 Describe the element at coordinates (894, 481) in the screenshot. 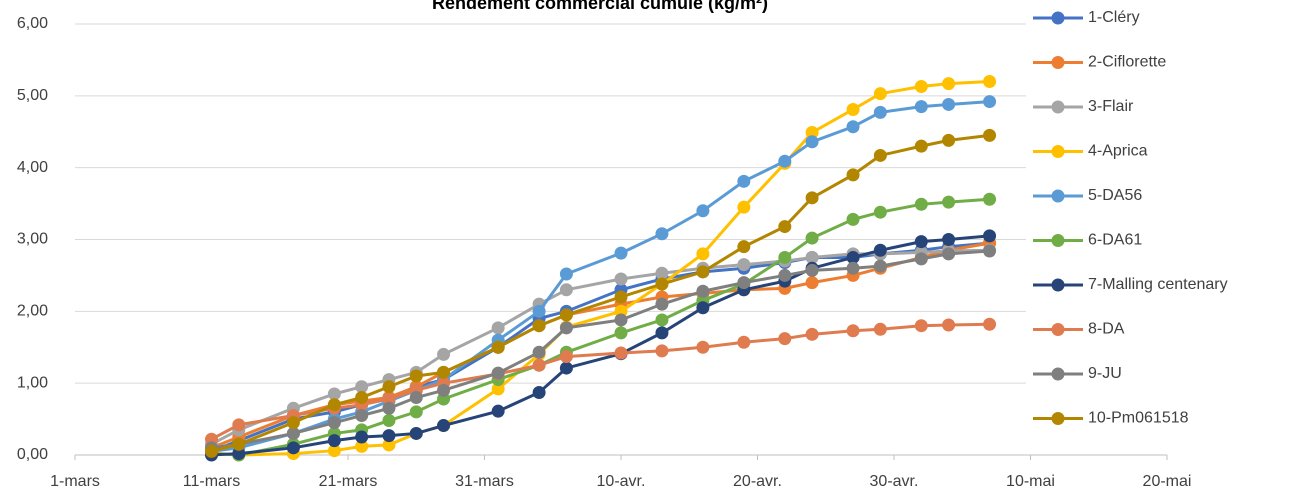

I see `x-tick-label: 30-avr.` at that location.